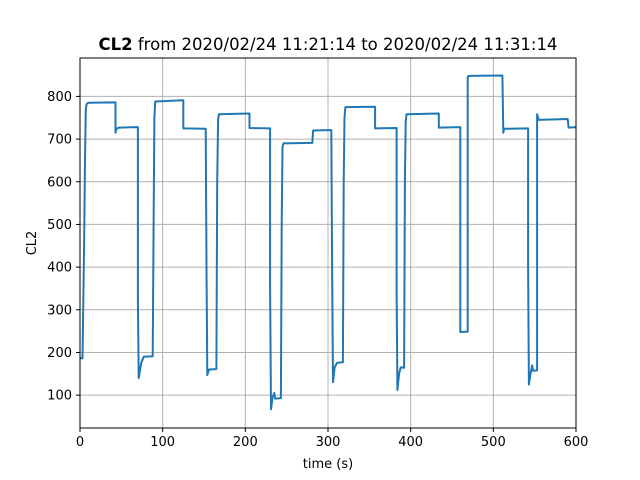  I want to click on y-tick-label: 700, so click(59, 140).